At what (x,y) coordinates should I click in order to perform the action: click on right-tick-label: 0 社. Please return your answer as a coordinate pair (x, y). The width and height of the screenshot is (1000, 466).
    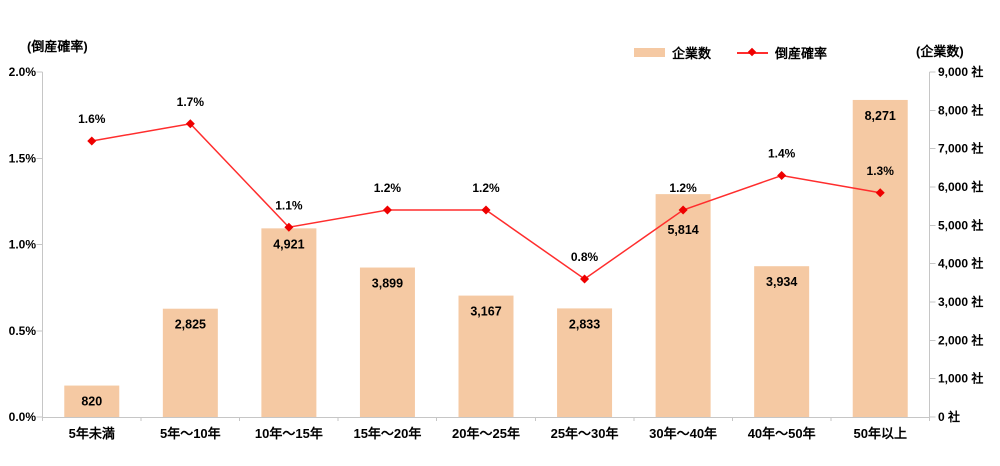
    Looking at the image, I should click on (949, 416).